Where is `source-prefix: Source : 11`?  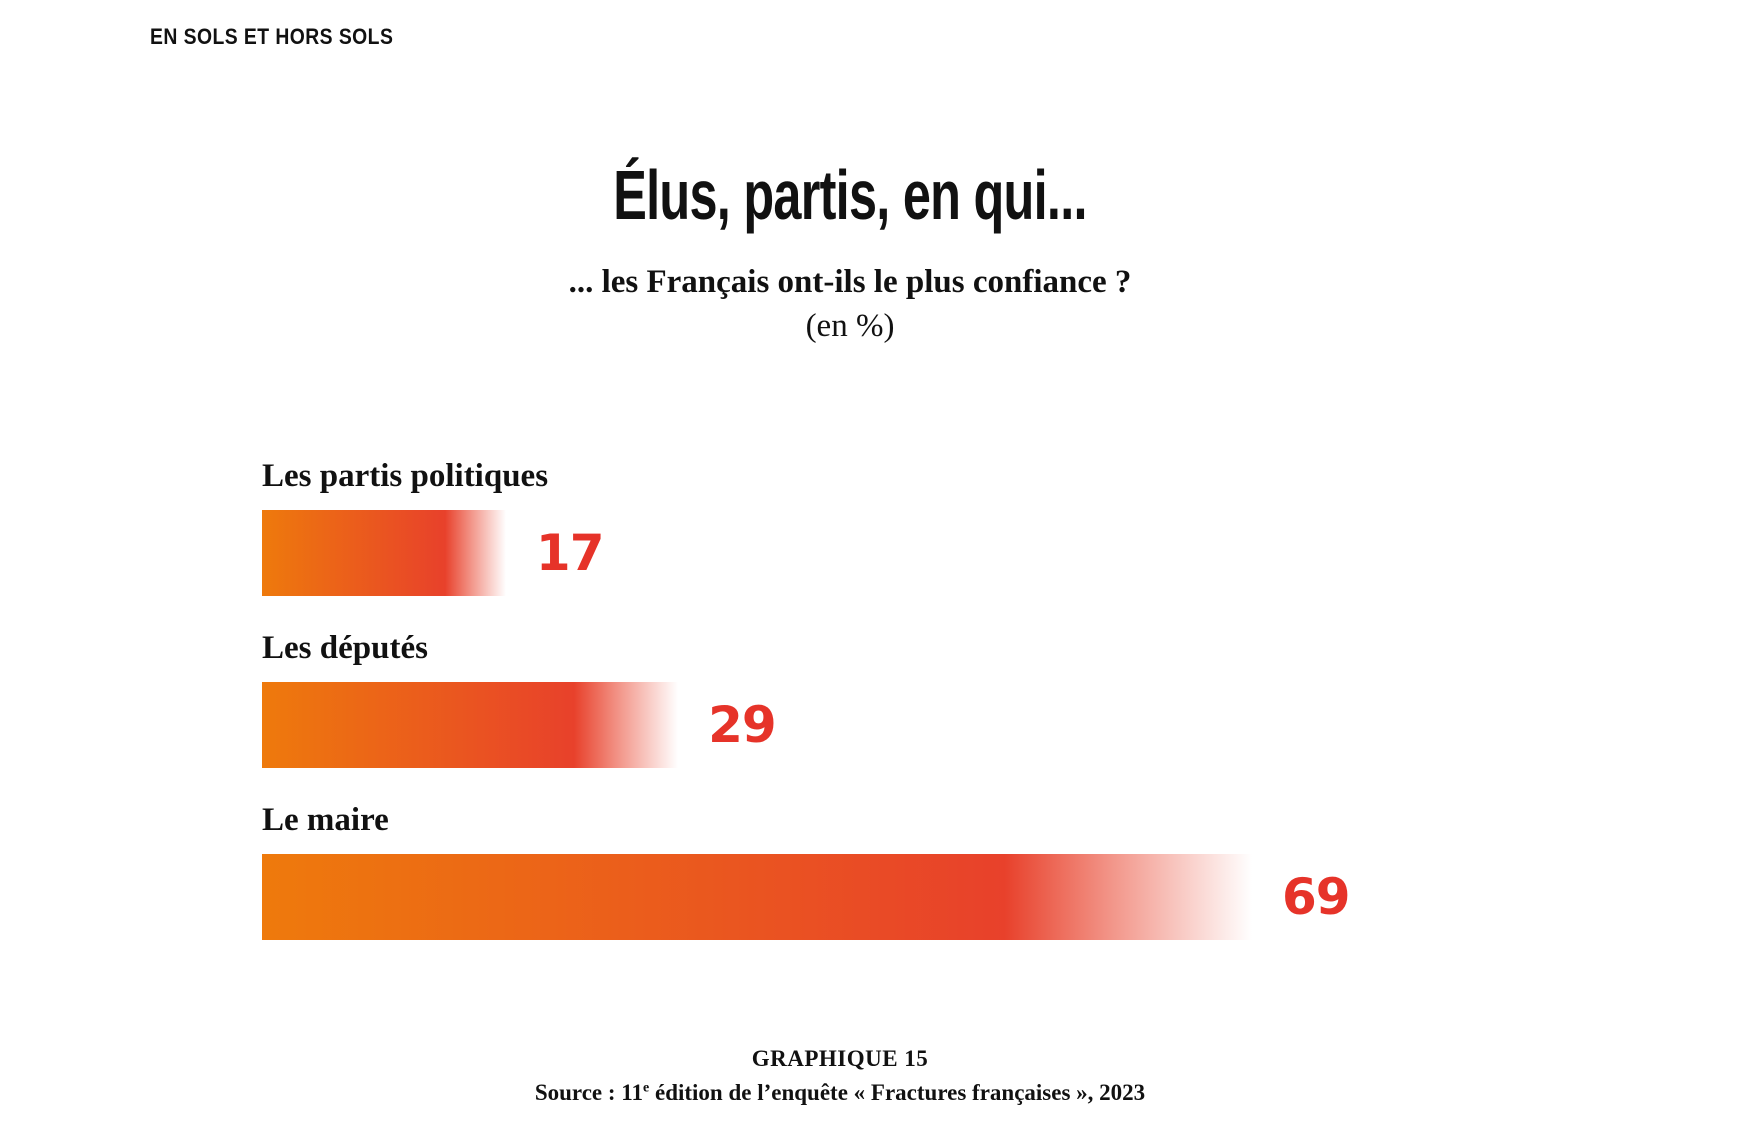 source-prefix: Source : 11 is located at coordinates (589, 1092).